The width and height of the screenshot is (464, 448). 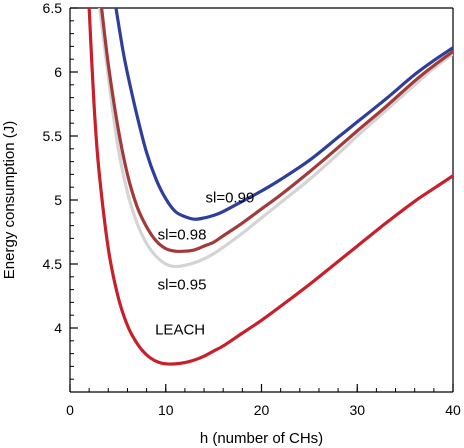 What do you see at coordinates (357, 410) in the screenshot?
I see `x-tick-label: 30` at bounding box center [357, 410].